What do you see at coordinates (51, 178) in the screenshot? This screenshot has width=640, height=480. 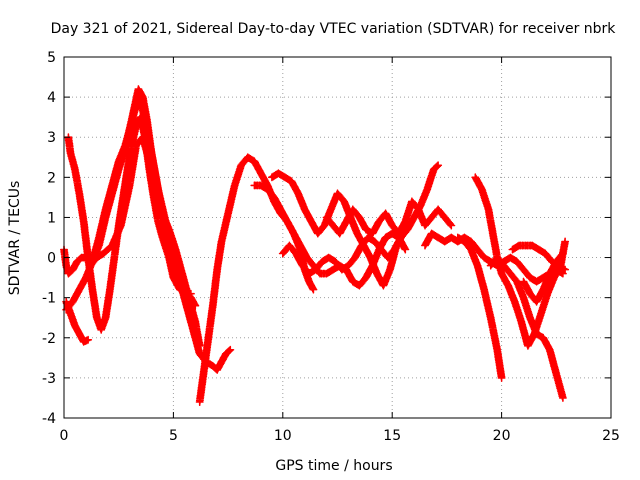 I see `y-tick-label: 2` at bounding box center [51, 178].